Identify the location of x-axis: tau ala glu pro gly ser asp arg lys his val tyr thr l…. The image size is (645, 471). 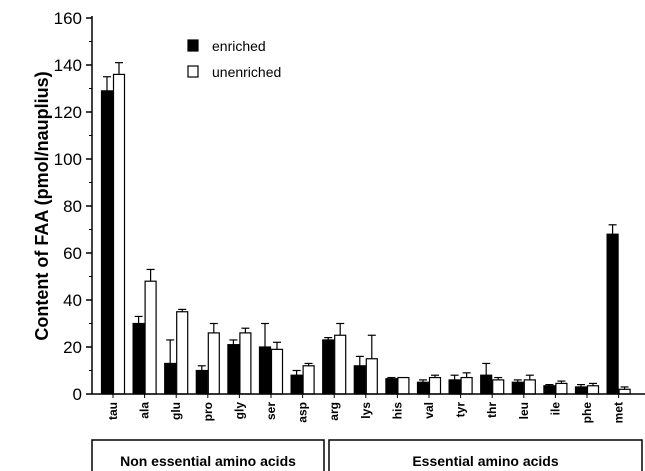
(368, 408).